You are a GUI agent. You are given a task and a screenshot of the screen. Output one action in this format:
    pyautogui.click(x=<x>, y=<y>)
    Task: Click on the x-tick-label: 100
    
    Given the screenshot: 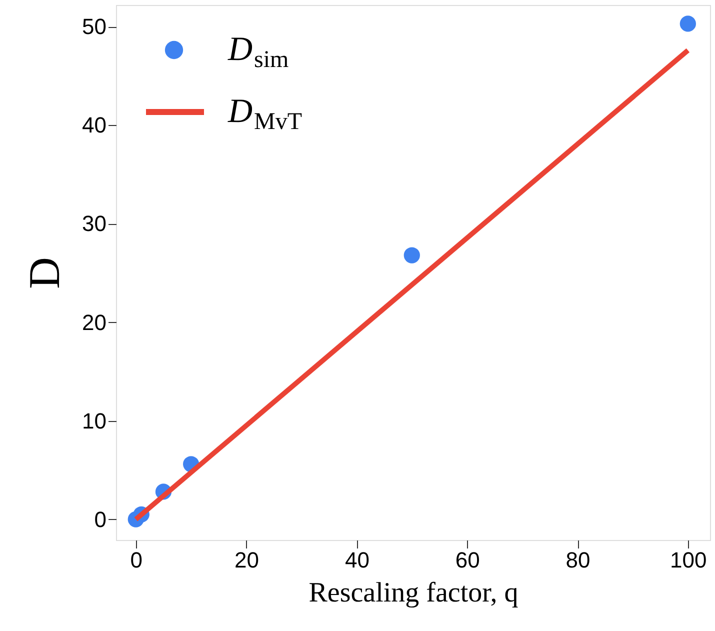 What is the action you would take?
    pyautogui.click(x=688, y=560)
    